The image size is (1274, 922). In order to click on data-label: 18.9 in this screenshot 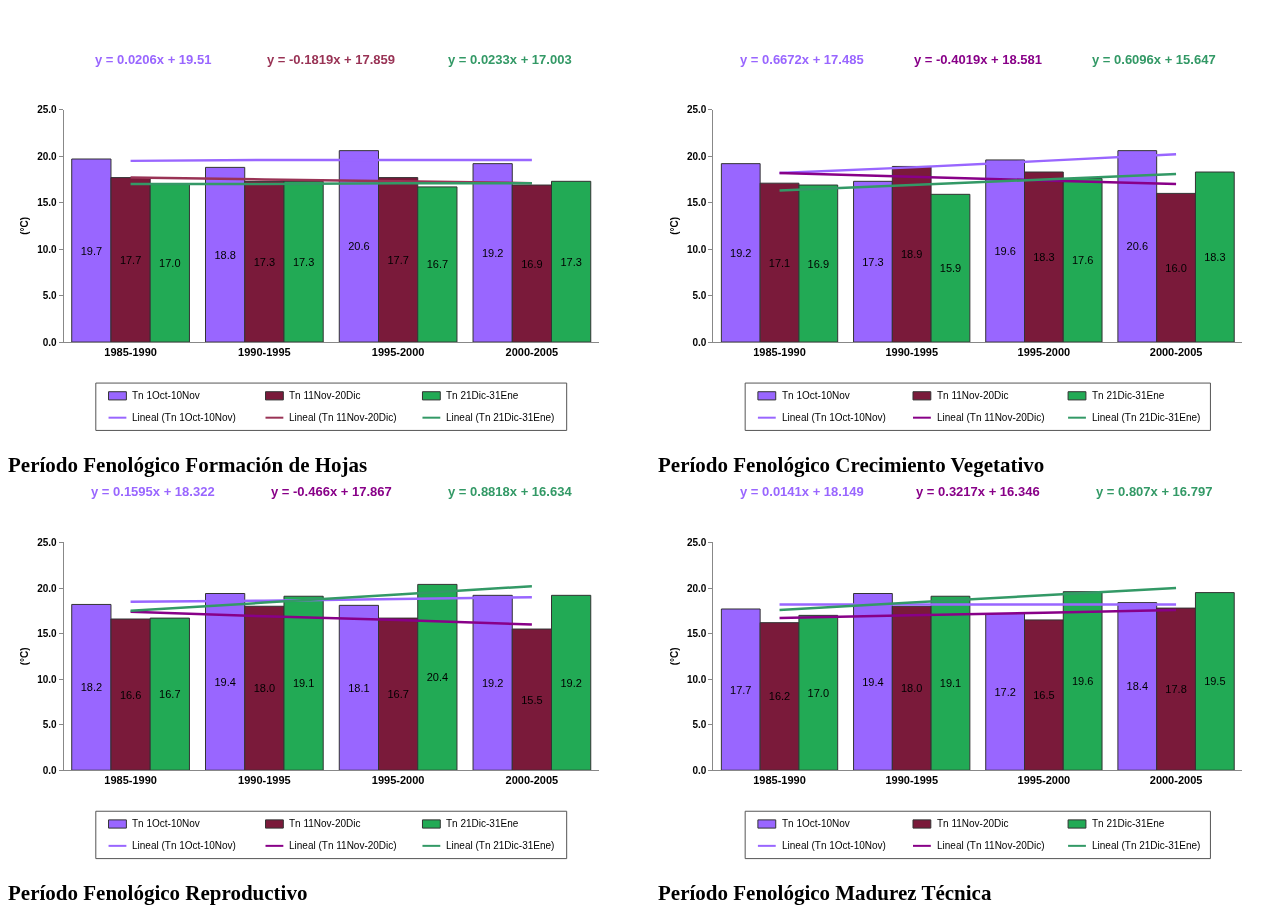, I will do `click(911, 254)`.